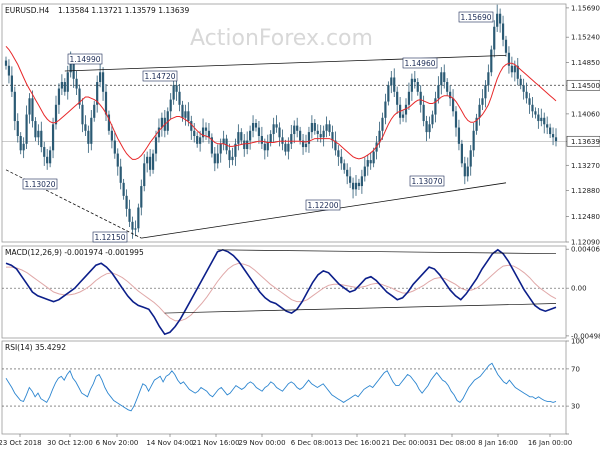 This screenshot has height=450, width=600. I want to click on price-y-tick-label: 1.12480, so click(585, 217).